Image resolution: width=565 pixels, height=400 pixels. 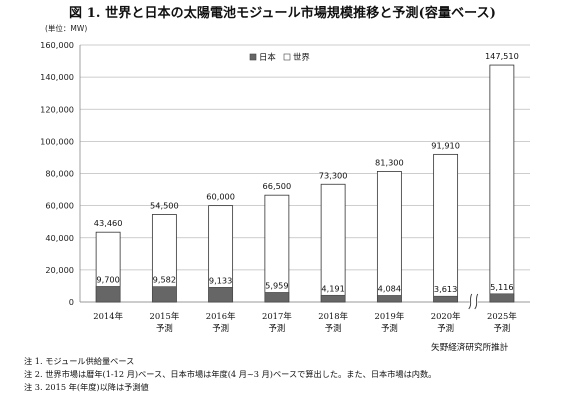 I want to click on data-label-japan: 5,116, so click(x=501, y=287).